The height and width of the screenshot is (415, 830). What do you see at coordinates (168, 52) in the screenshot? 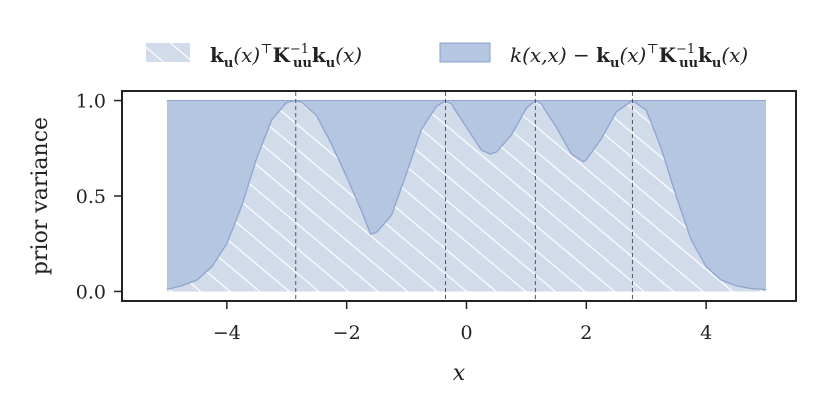
I see `legend-swatch-explained` at bounding box center [168, 52].